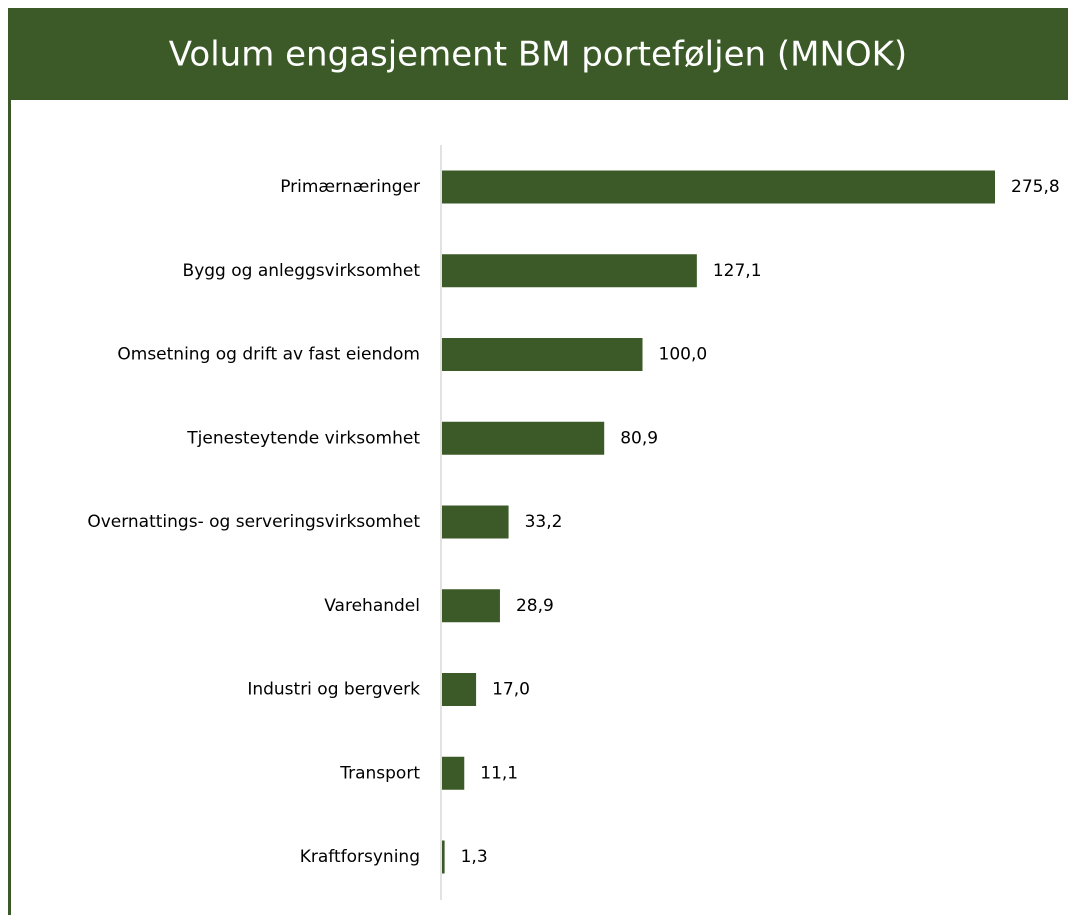 This screenshot has width=1068, height=922. What do you see at coordinates (535, 606) in the screenshot?
I see `value-label: 28,9` at bounding box center [535, 606].